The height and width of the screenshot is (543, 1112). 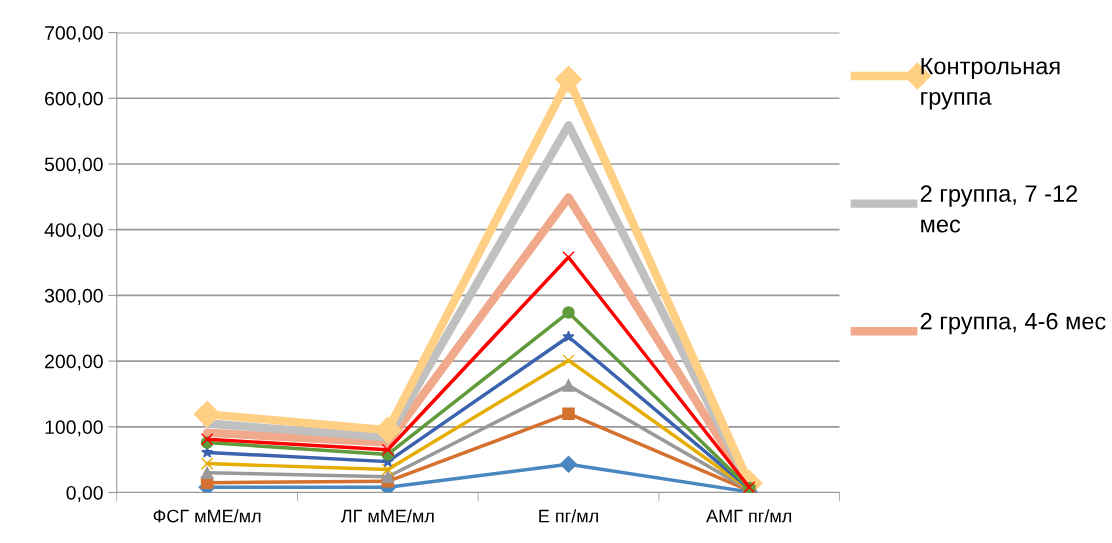 I want to click on y-tick-label: 0,00, so click(x=84, y=494).